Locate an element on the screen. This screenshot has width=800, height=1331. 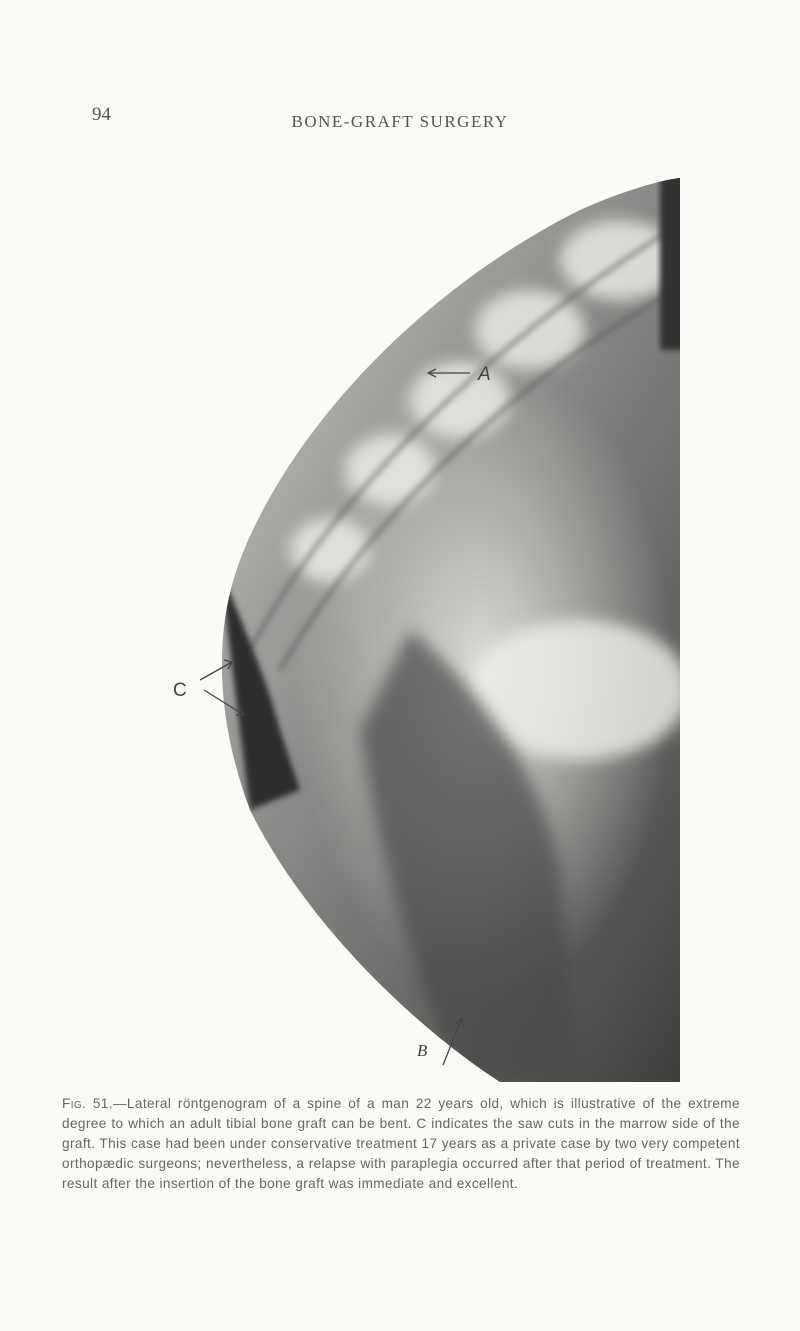
label-b: B is located at coordinates (422, 1050).